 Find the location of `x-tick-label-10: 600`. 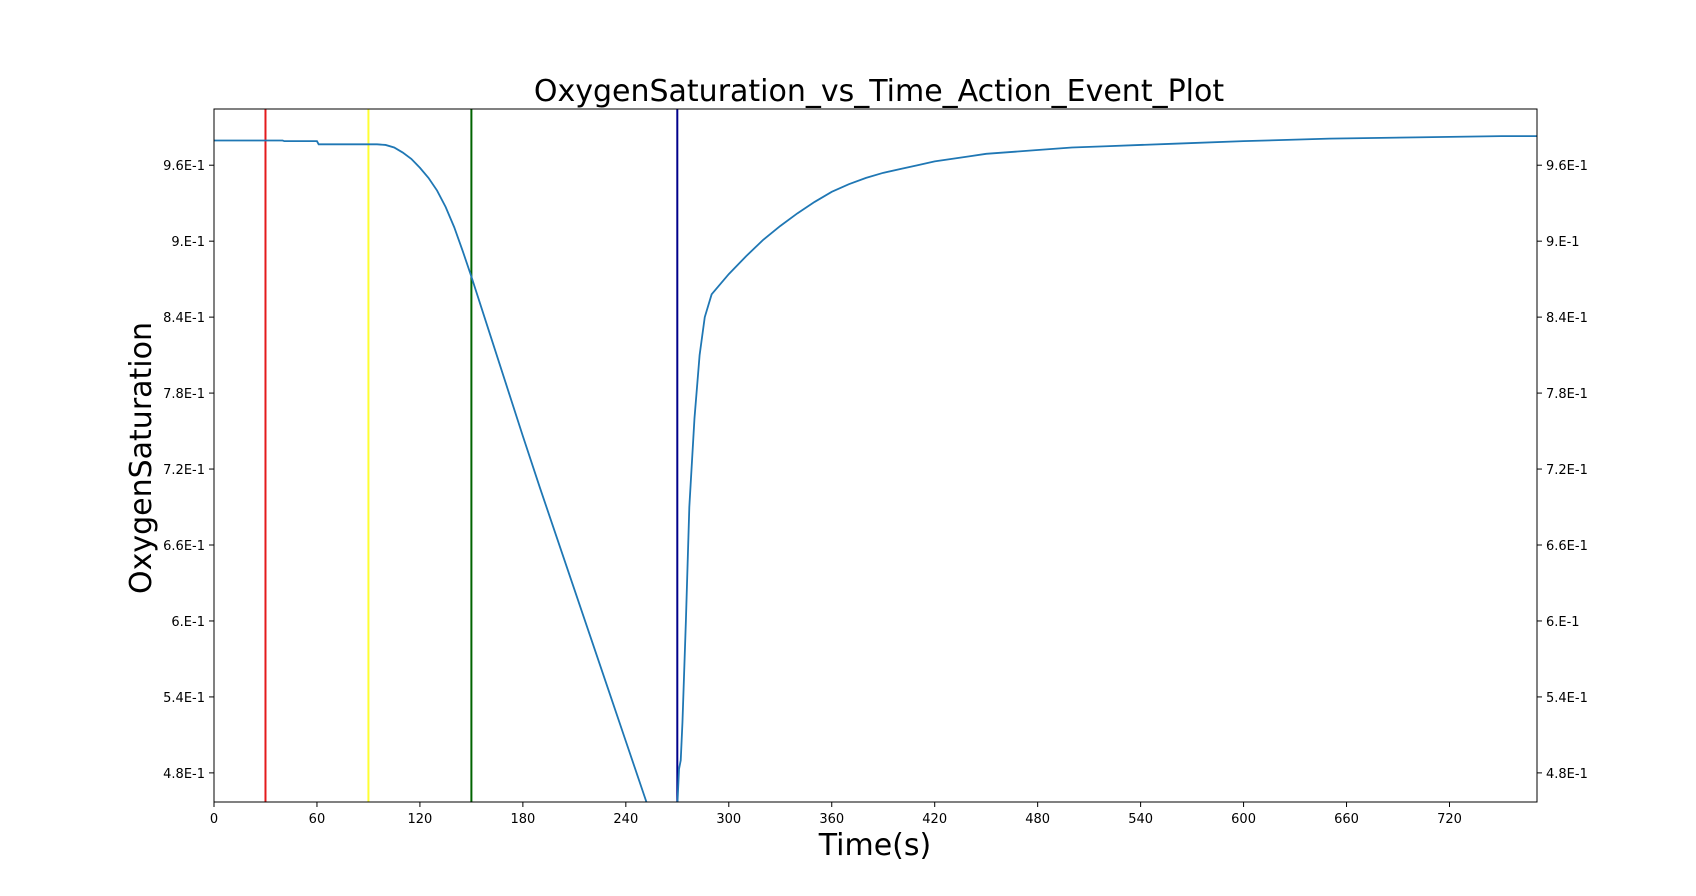

x-tick-label-10: 600 is located at coordinates (1243, 819).